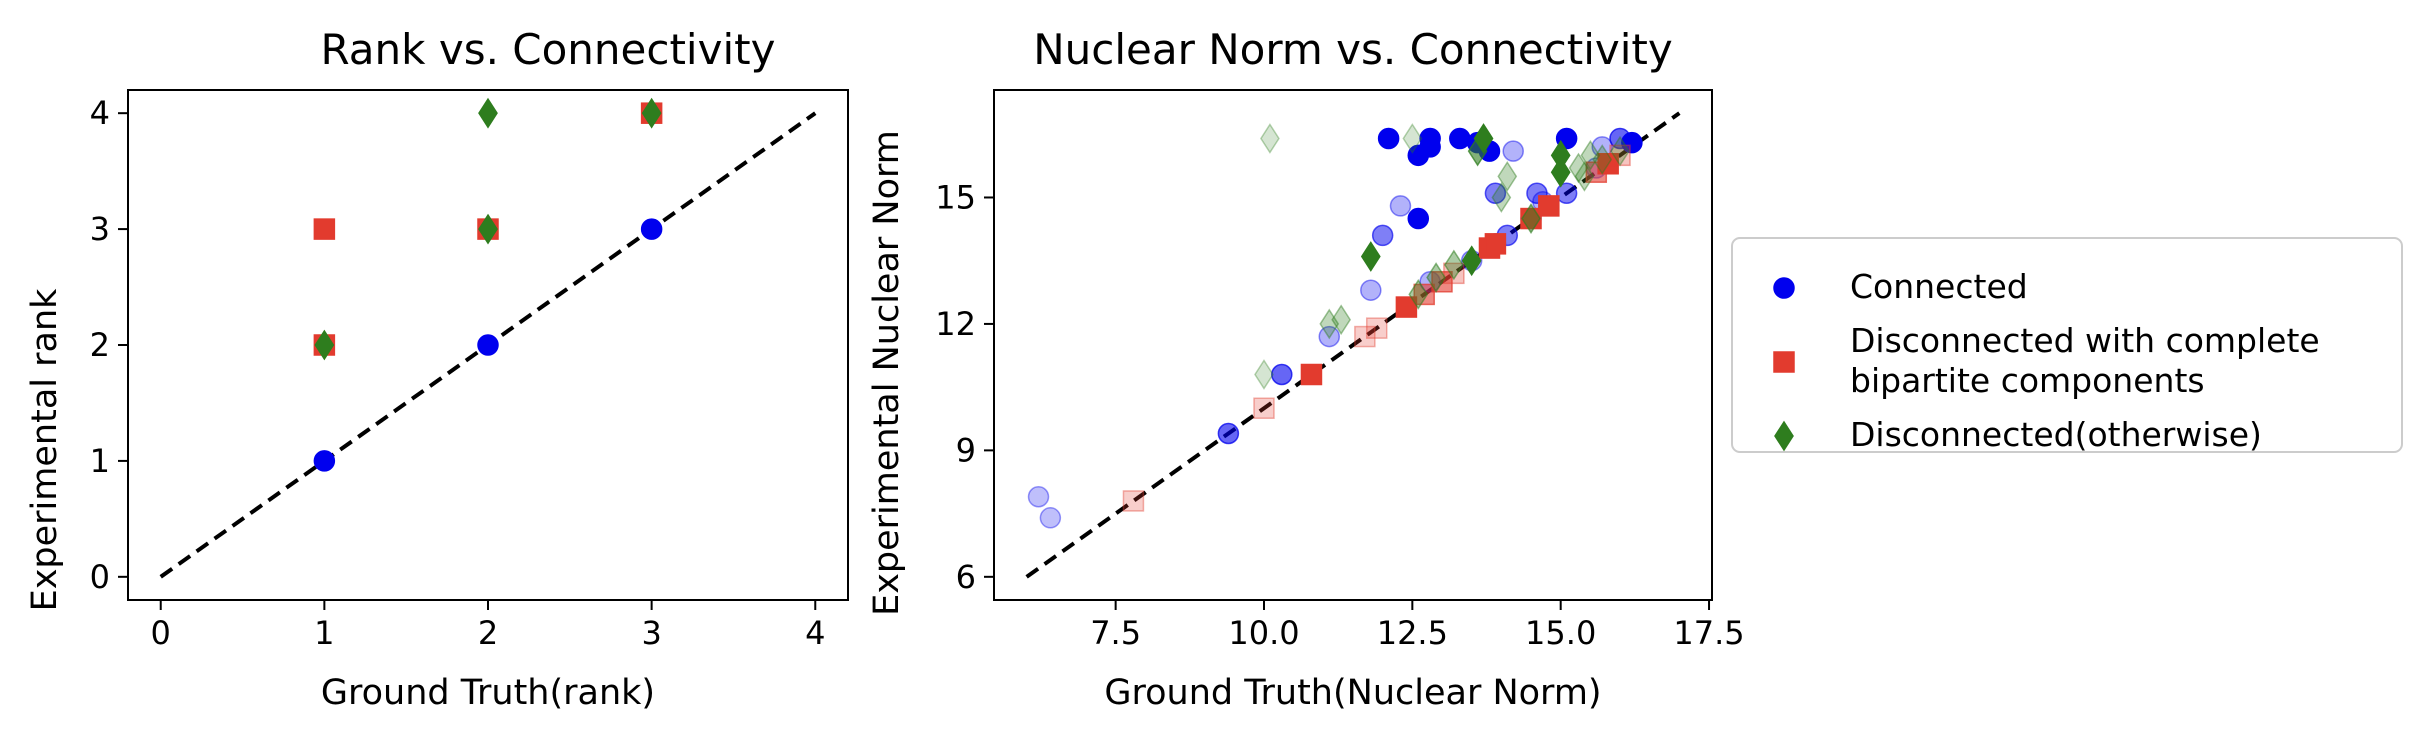 The width and height of the screenshot is (2420, 732). What do you see at coordinates (955, 324) in the screenshot?
I see `nuclear-y-tick-label: 12` at bounding box center [955, 324].